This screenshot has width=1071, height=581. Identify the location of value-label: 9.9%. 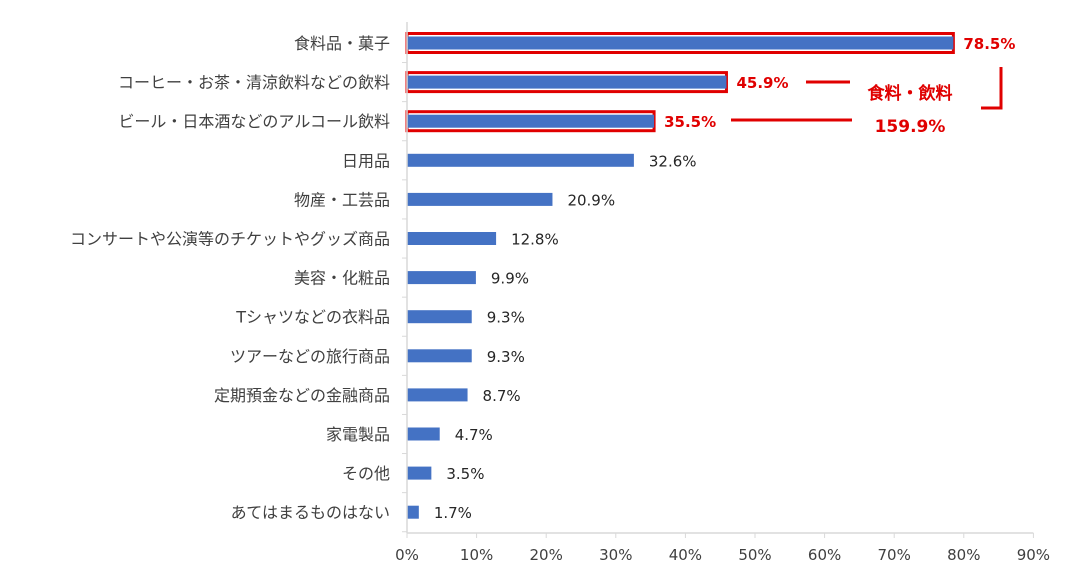
(510, 279).